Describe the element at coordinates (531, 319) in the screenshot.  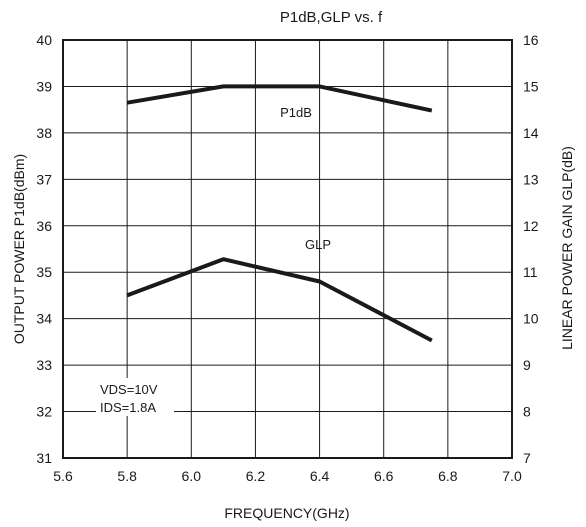
I see `y-right-tick-label: 10` at that location.